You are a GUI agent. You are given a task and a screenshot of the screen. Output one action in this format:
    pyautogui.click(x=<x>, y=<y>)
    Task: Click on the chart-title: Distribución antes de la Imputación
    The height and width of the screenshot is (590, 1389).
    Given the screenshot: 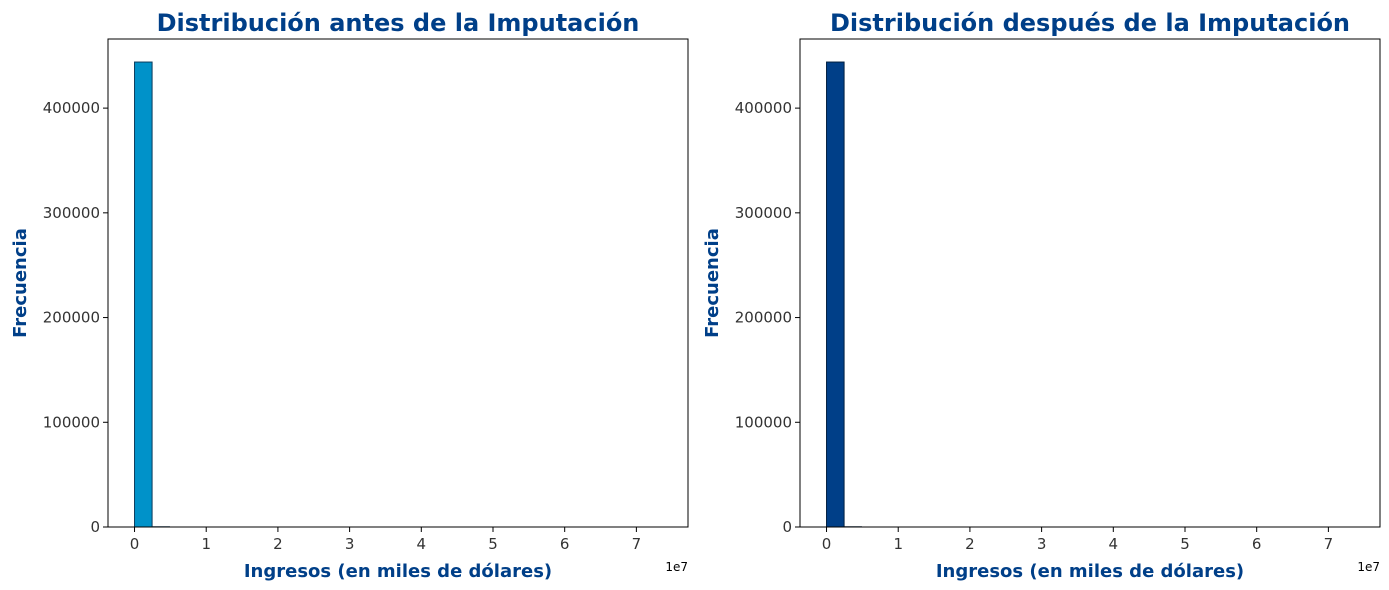 What is the action you would take?
    pyautogui.click(x=398, y=23)
    